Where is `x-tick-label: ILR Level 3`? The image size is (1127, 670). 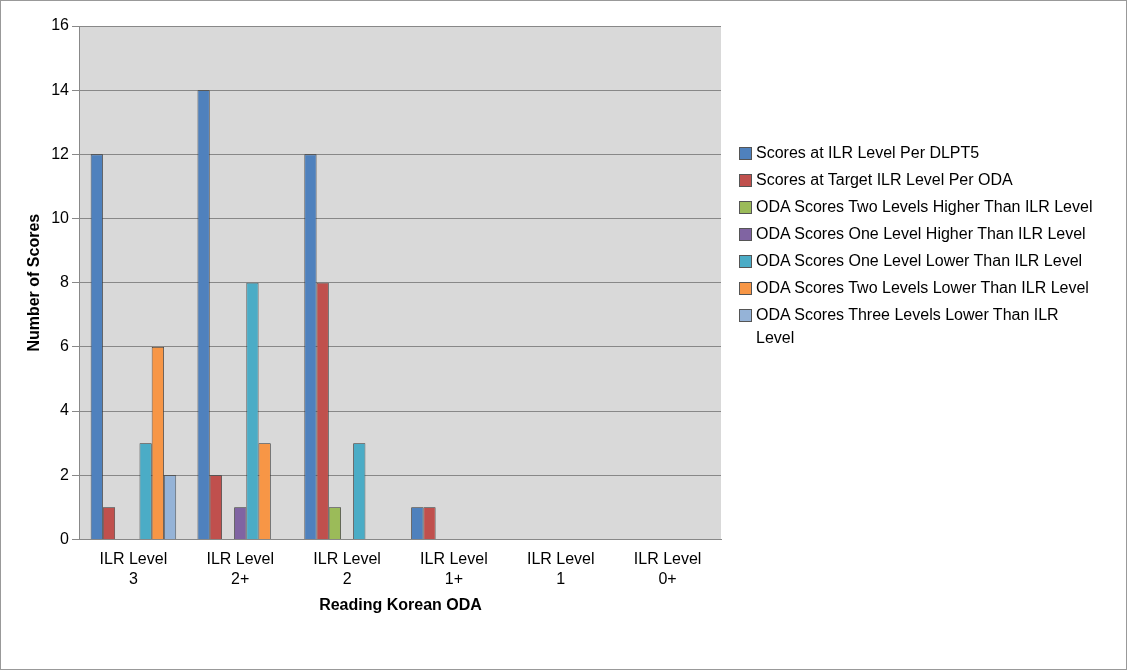 x-tick-label: ILR Level 3 is located at coordinates (133, 568).